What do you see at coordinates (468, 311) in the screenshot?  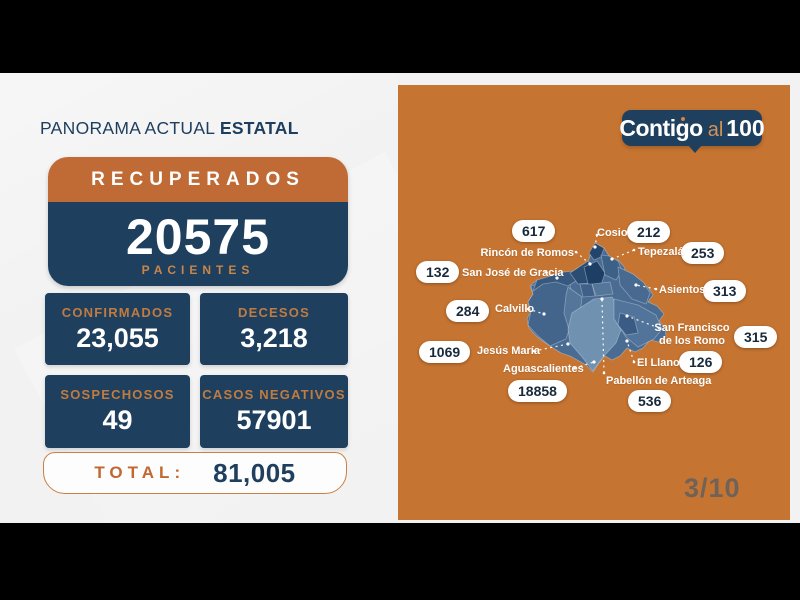 I see `case-badge-calvillo: 284` at bounding box center [468, 311].